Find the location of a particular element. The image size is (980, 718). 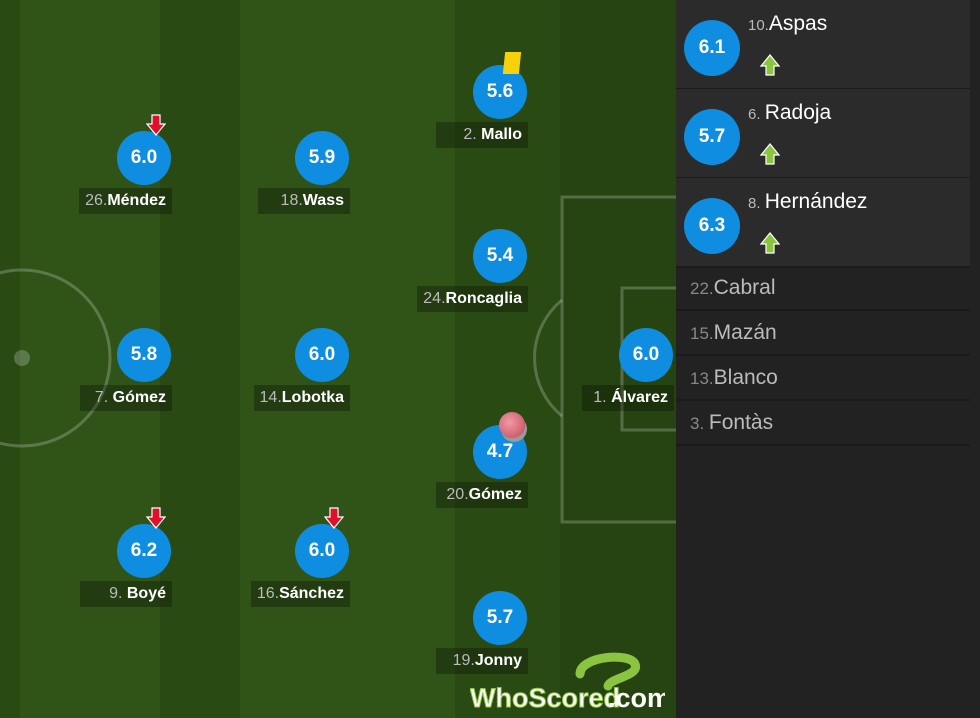

yellow-card-icon is located at coordinates (512, 63).